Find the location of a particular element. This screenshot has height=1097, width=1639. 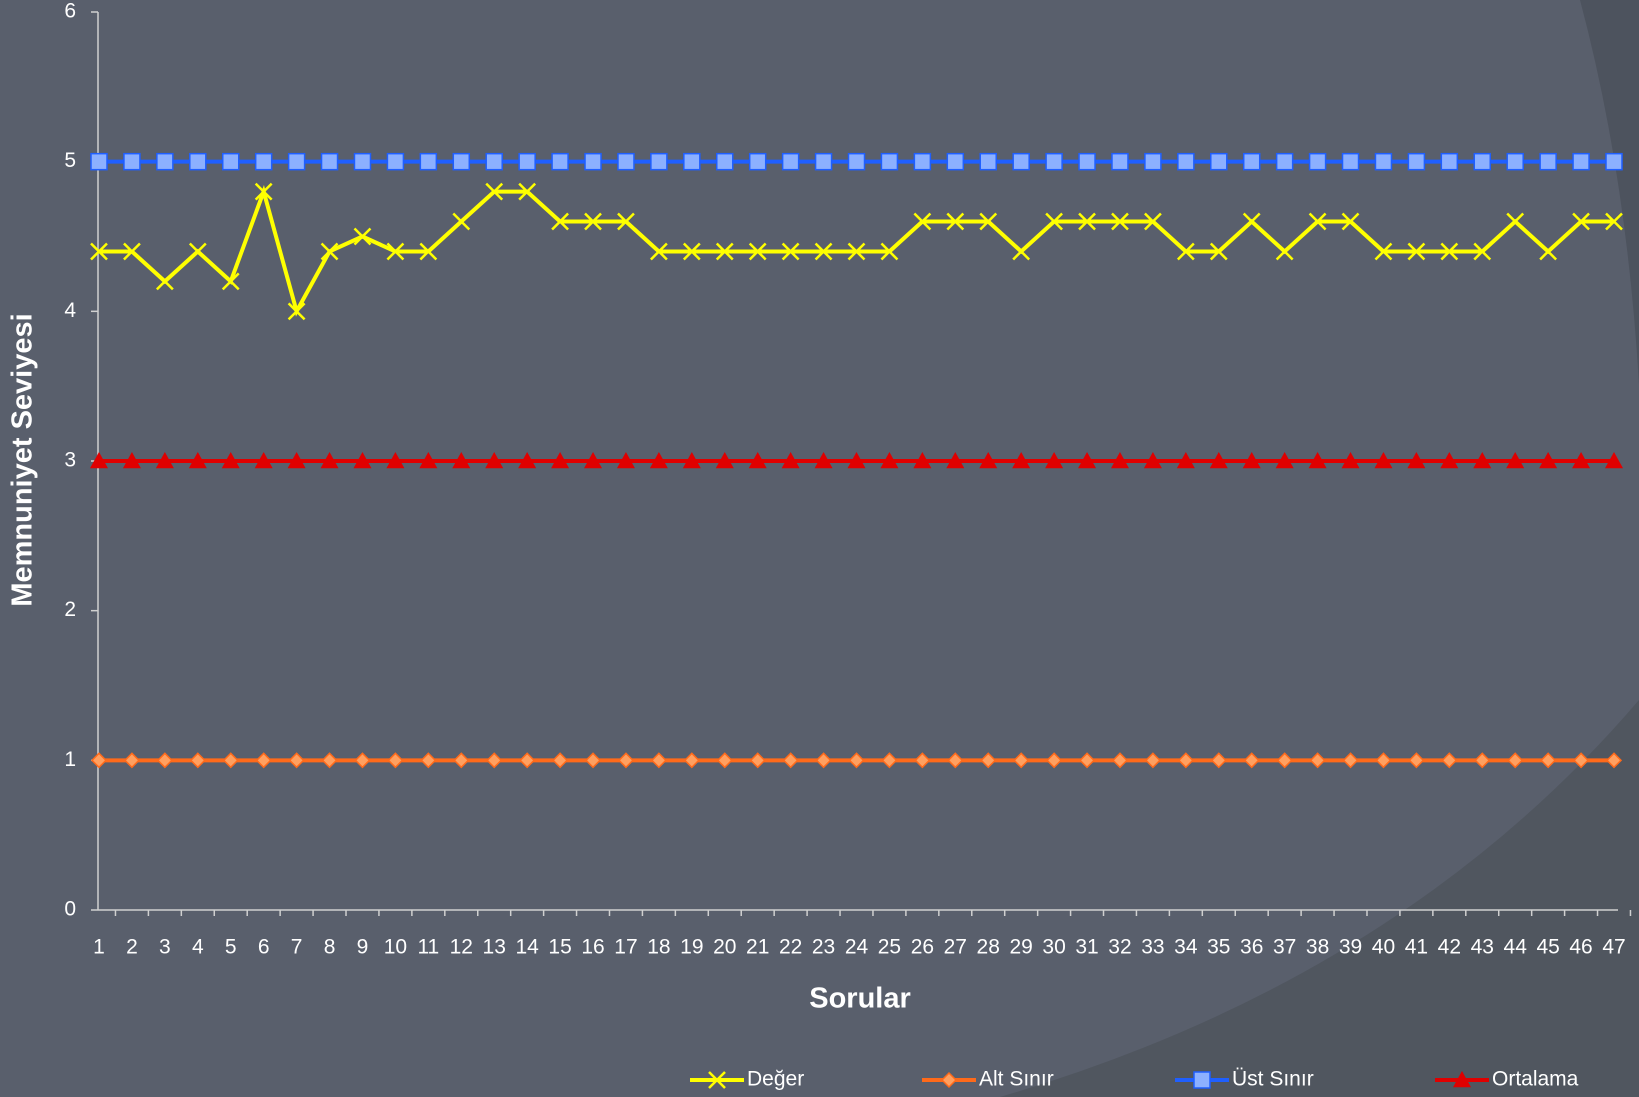

x-tick-label: 34 is located at coordinates (1186, 947).